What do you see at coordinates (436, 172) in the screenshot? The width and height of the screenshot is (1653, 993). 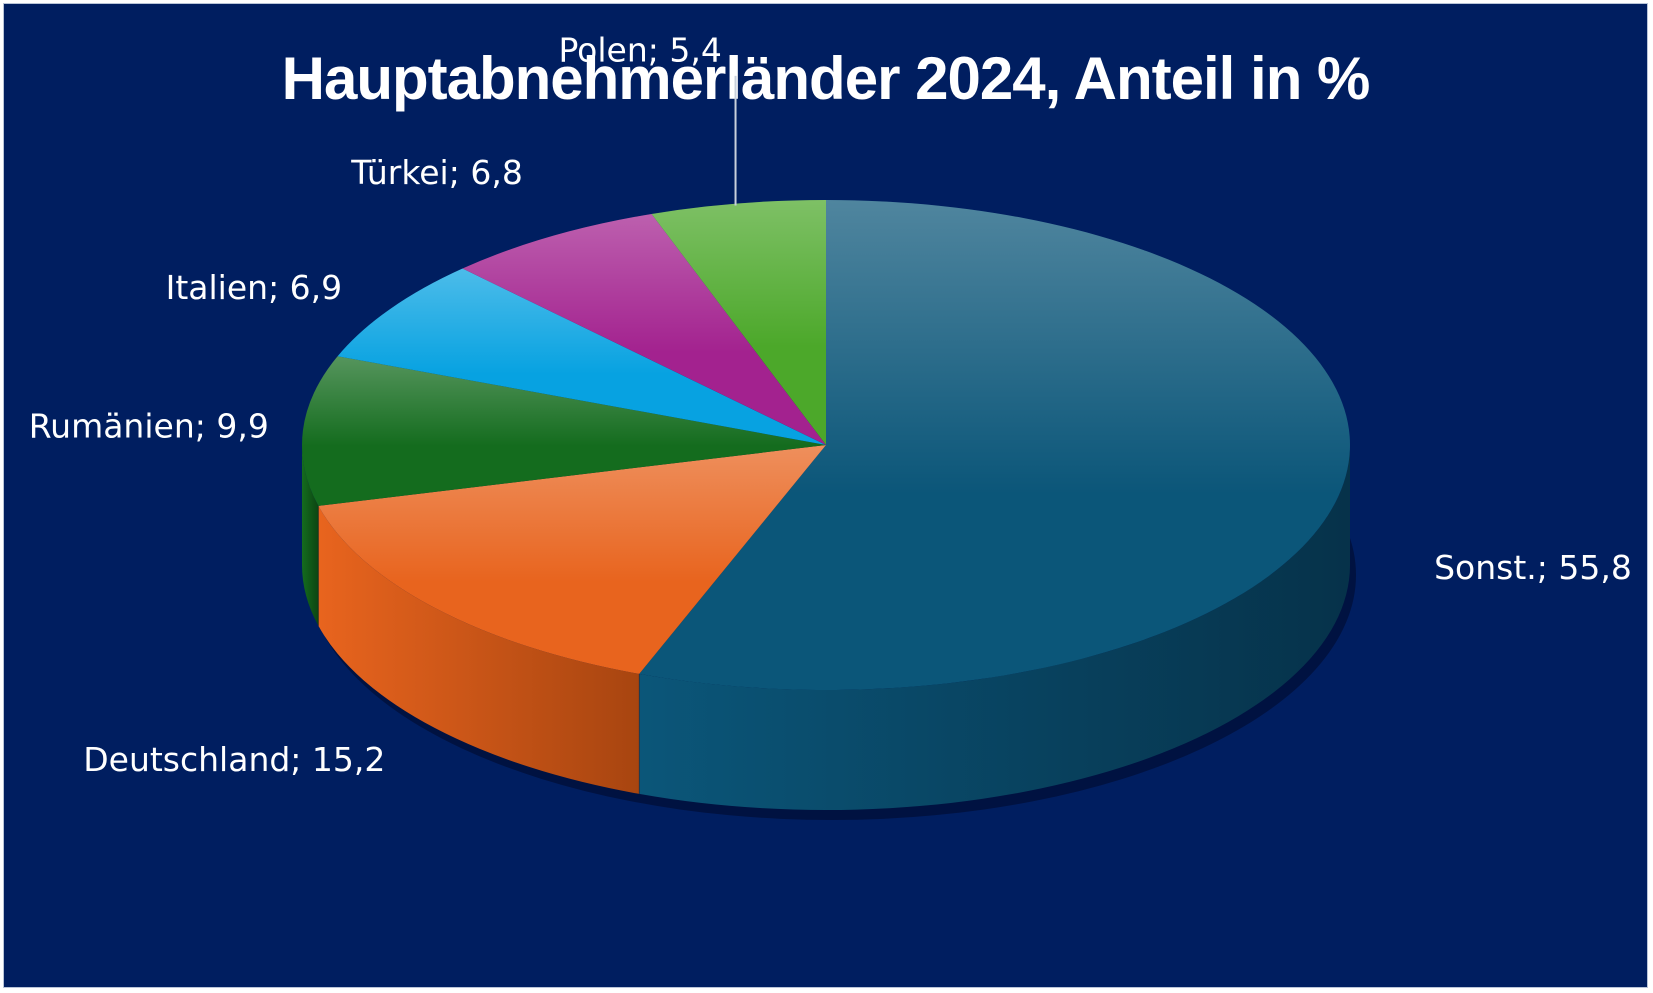 I see `data-label-t-rkei: Türkei; 6,8` at bounding box center [436, 172].